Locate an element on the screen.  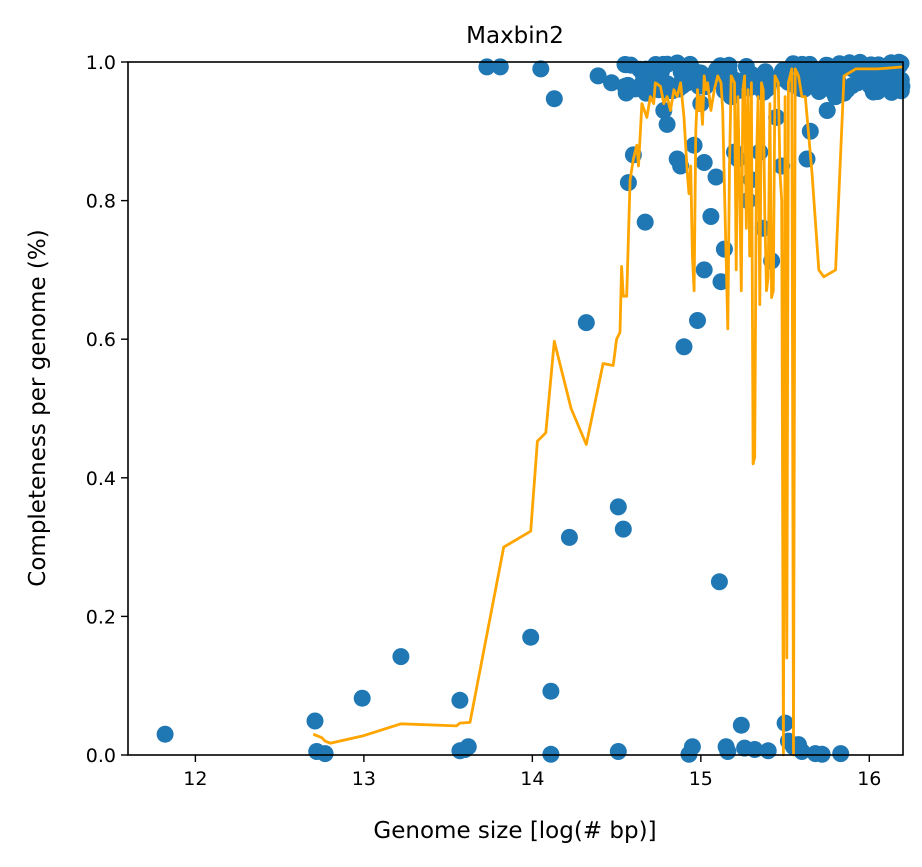
y-tick-label: 0.4 is located at coordinates (101, 479).